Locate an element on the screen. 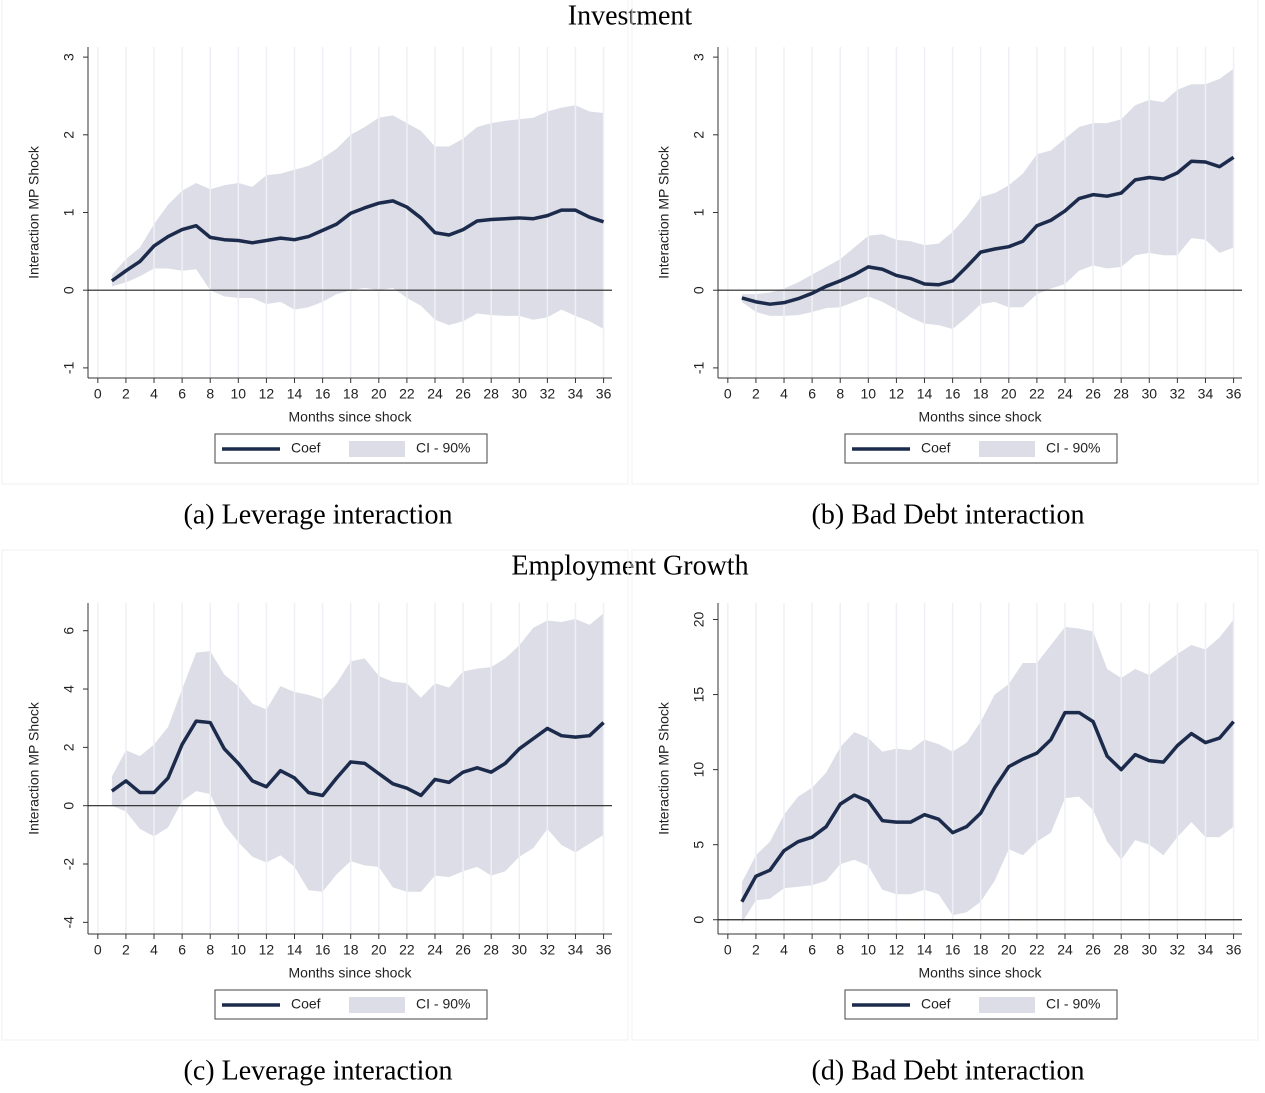  x-tick-label: 0 is located at coordinates (728, 950).